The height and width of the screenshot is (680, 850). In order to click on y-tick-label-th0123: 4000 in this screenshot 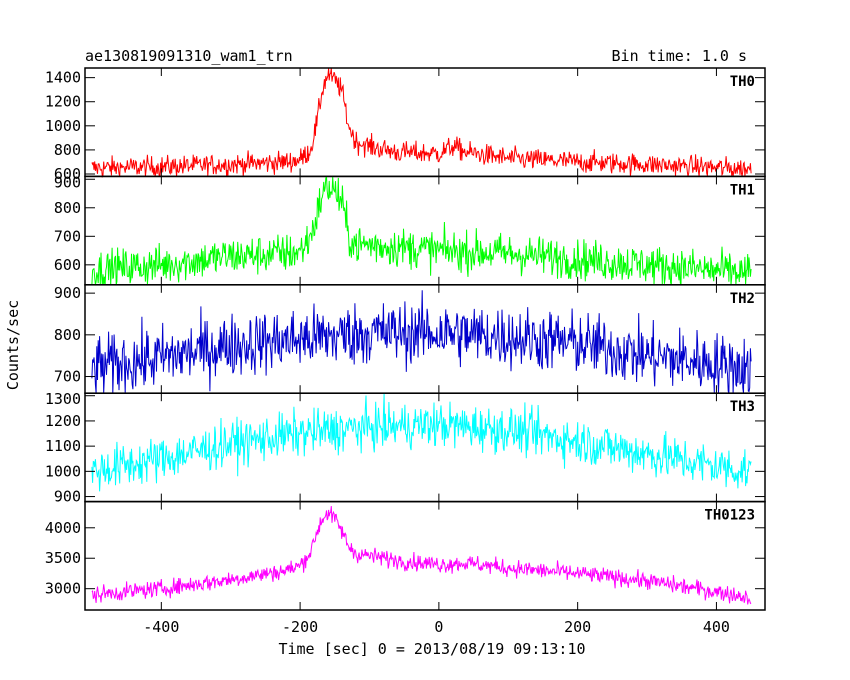, I will do `click(63, 528)`.